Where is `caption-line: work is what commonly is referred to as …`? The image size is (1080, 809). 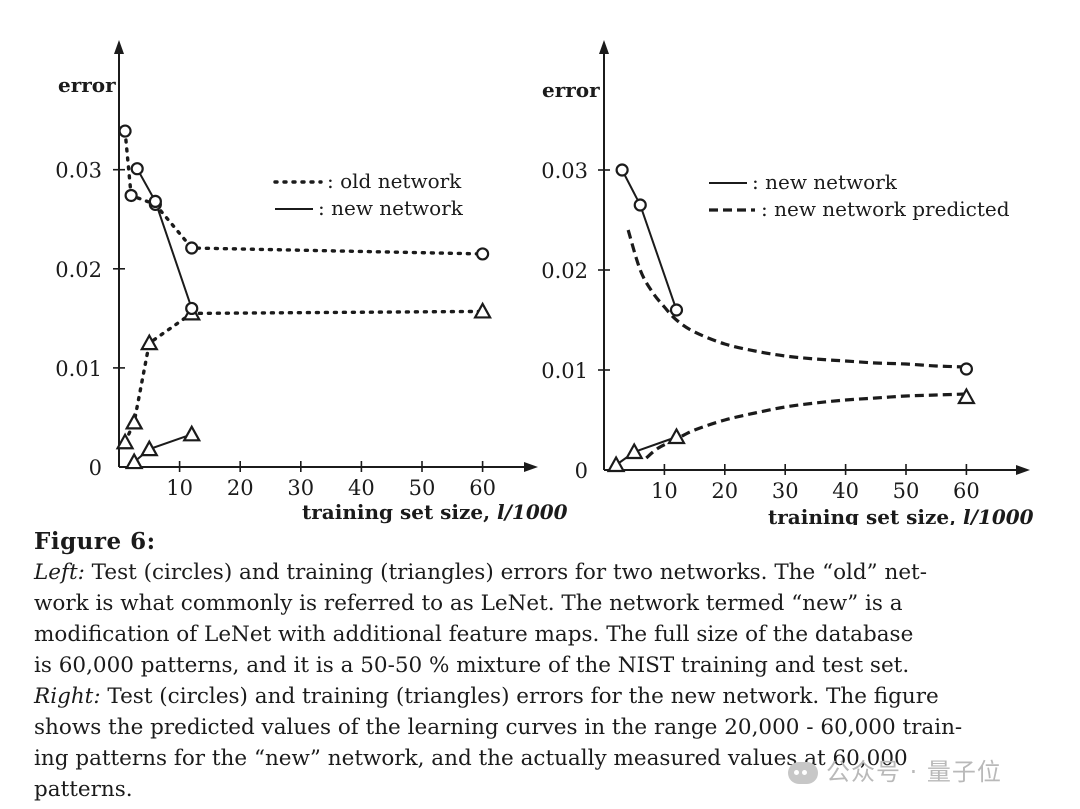
caption-line: work is what commonly is referred to as … is located at coordinates (545, 603).